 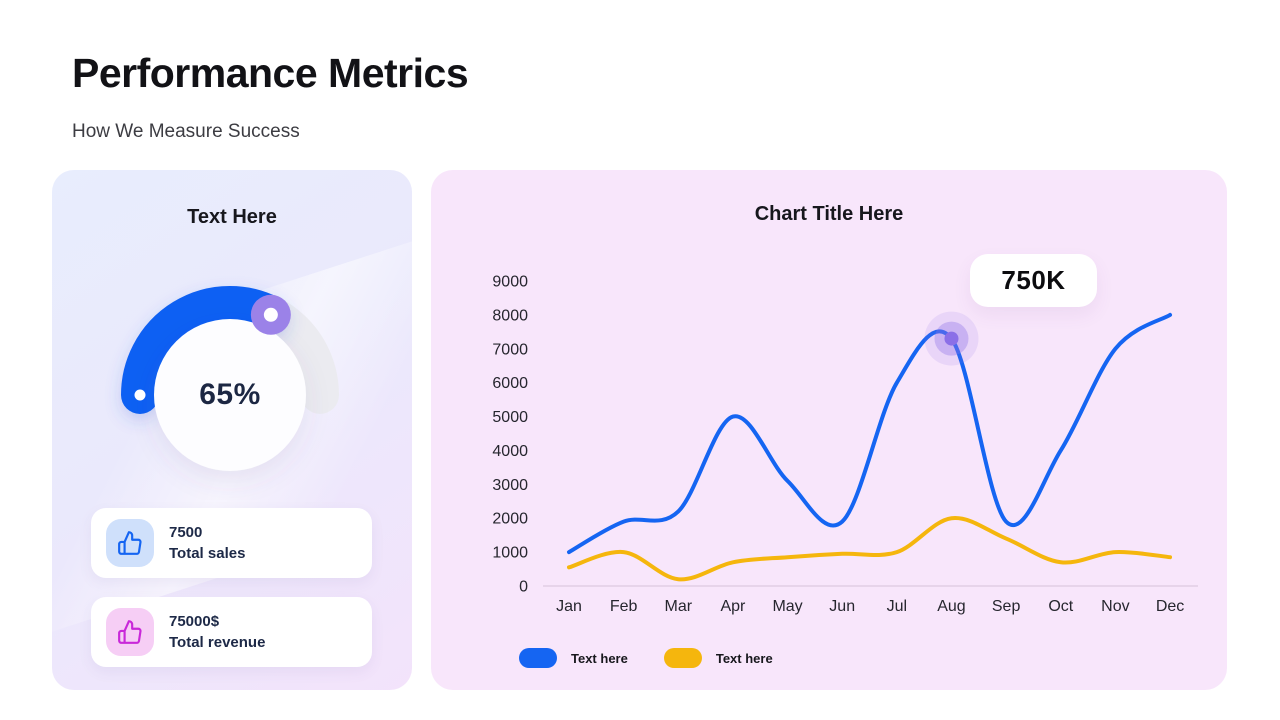 I want to click on x-tick-label: Dec, so click(x=1170, y=606).